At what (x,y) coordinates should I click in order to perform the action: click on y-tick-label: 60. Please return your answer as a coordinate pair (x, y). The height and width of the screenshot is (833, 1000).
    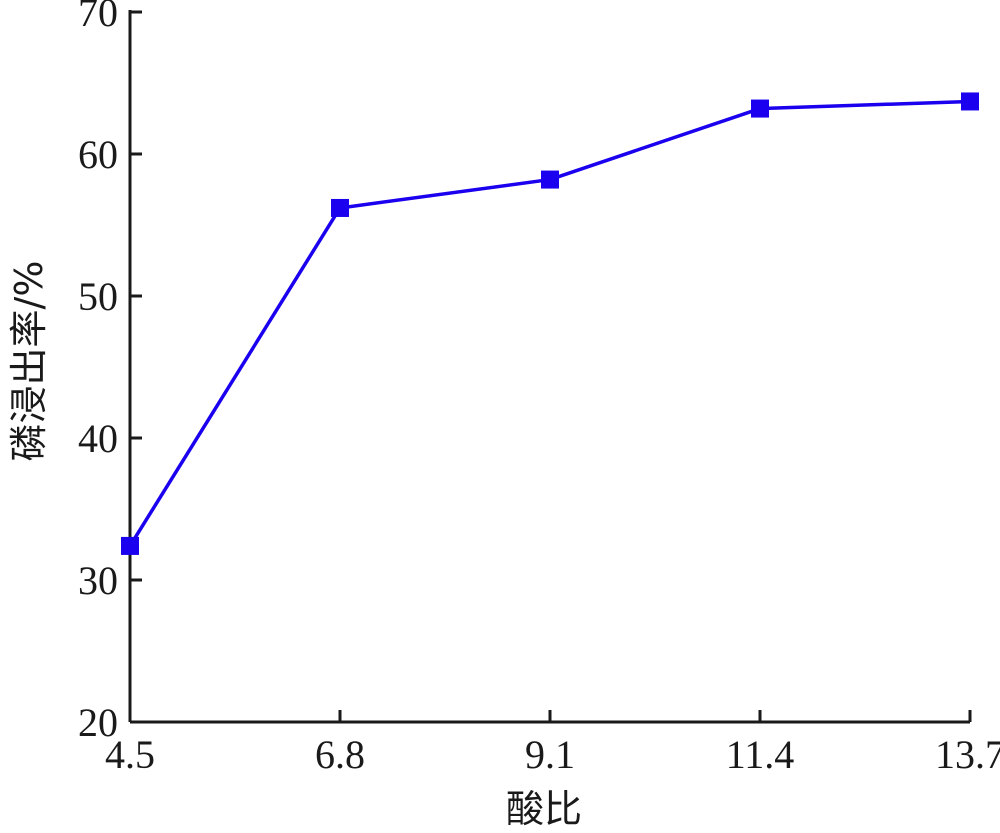
    Looking at the image, I should click on (98, 154).